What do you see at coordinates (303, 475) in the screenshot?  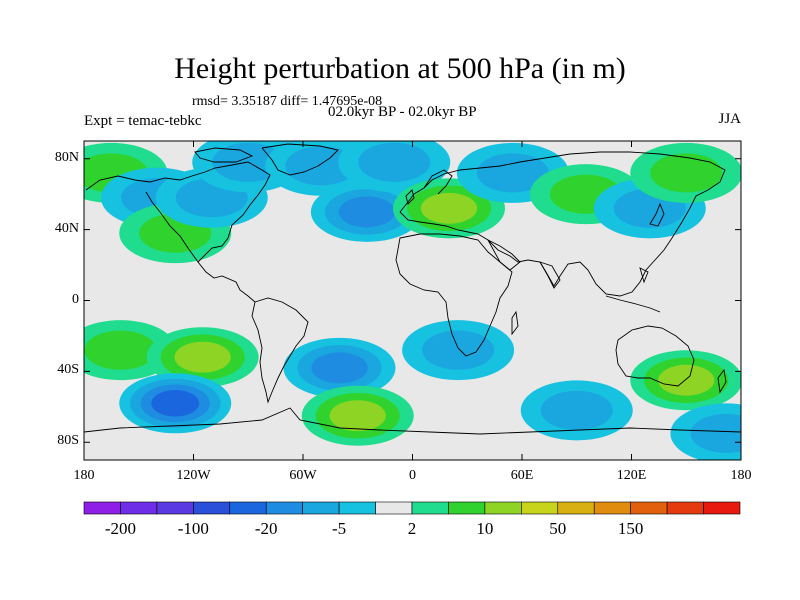 I see `longitude-label: 60W` at bounding box center [303, 475].